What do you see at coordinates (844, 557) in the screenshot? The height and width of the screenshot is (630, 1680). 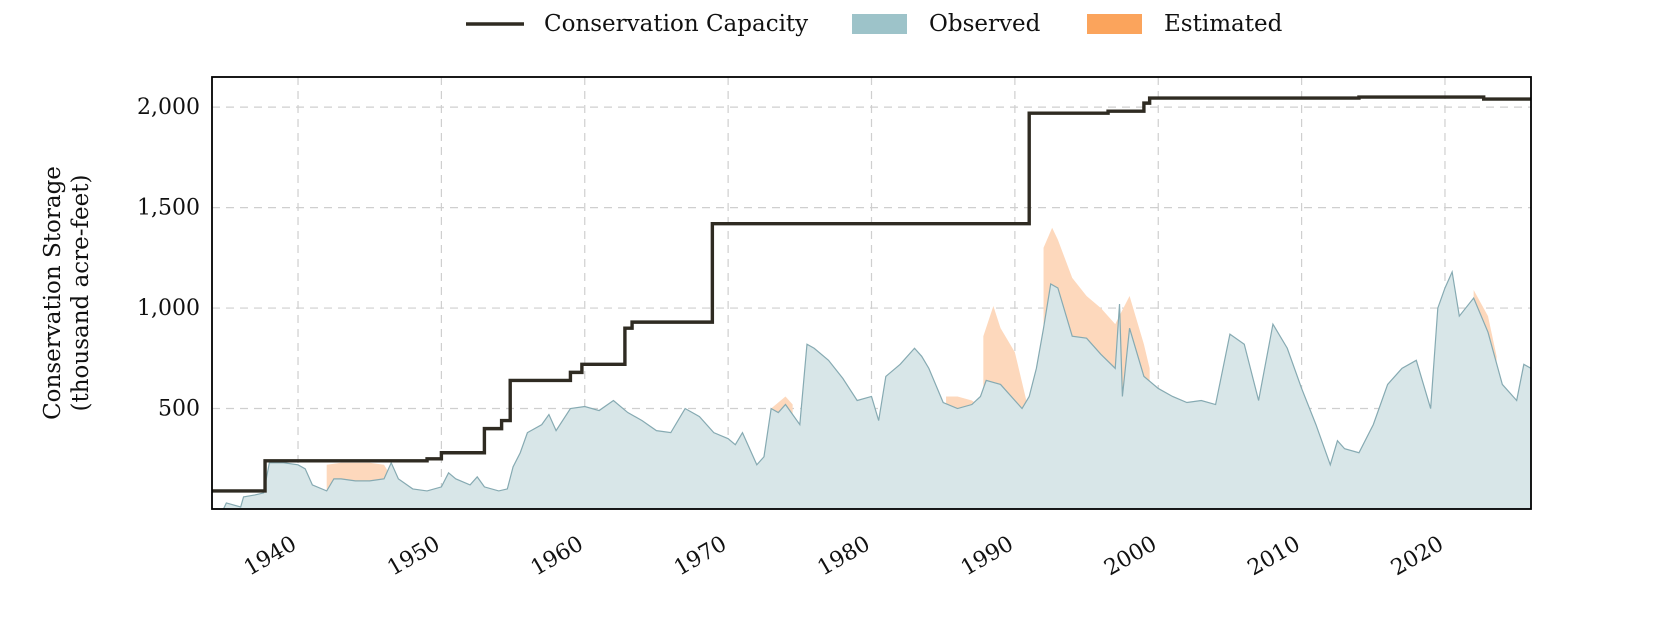 I see `x-tick-label: 1980` at bounding box center [844, 557].